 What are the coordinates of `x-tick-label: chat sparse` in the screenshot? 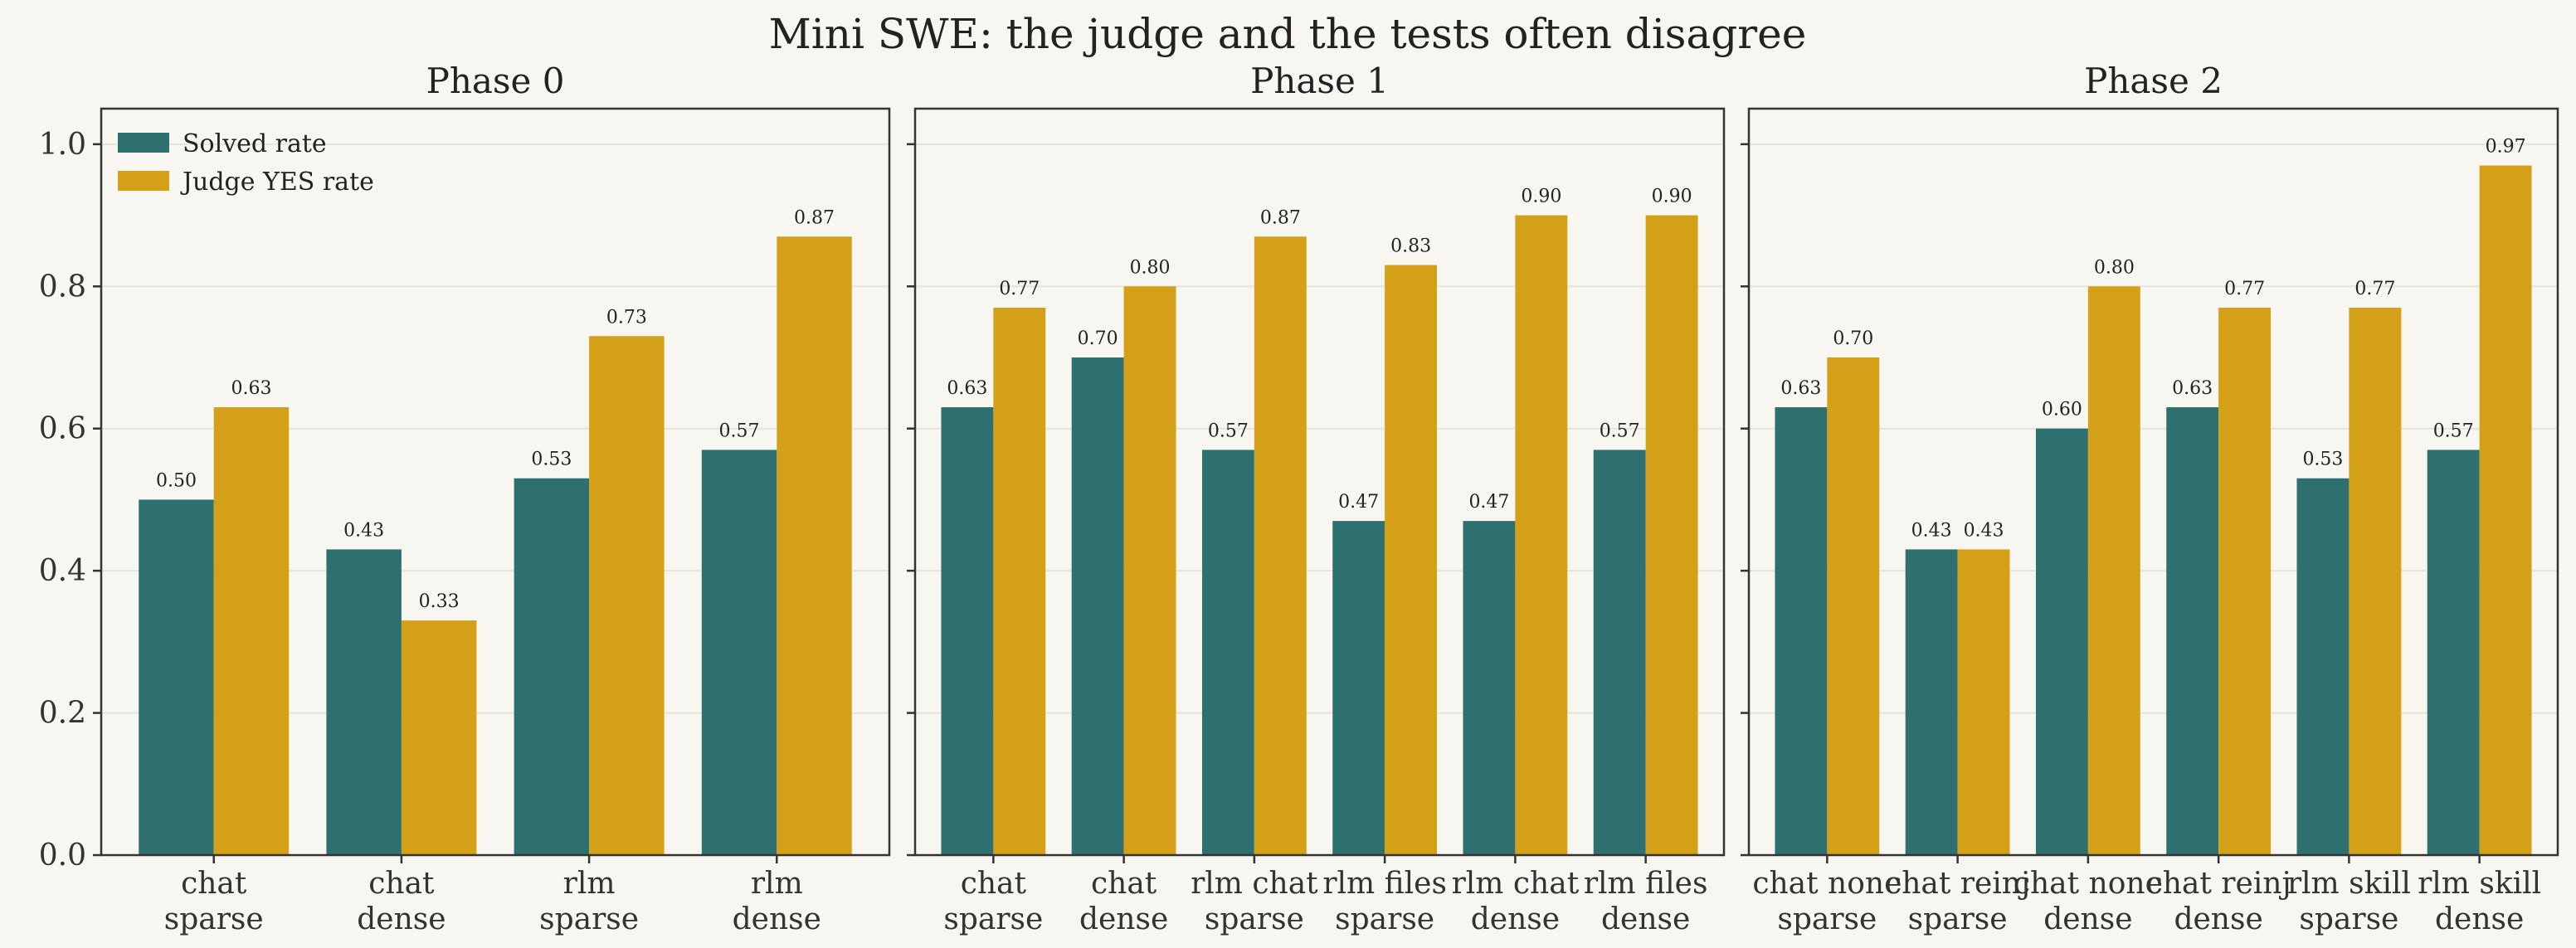 It's located at (214, 901).